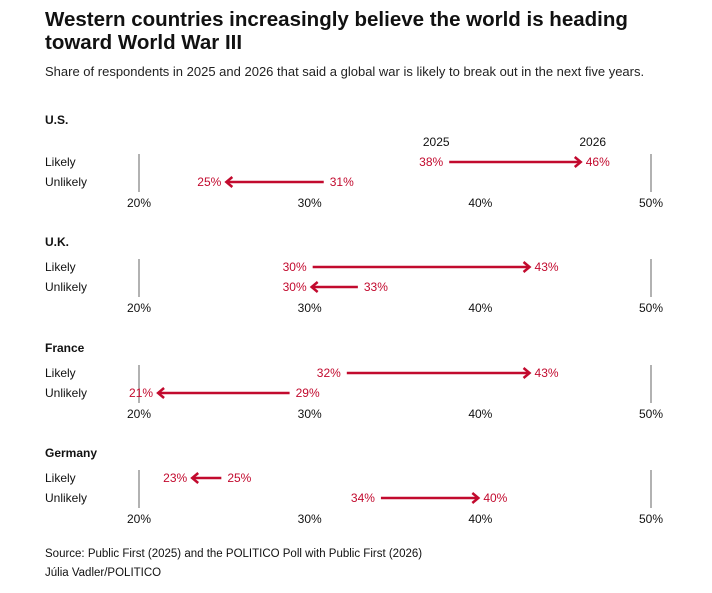 The height and width of the screenshot is (593, 712). Describe the element at coordinates (495, 498) in the screenshot. I see `value-label-2026: 40%` at that location.